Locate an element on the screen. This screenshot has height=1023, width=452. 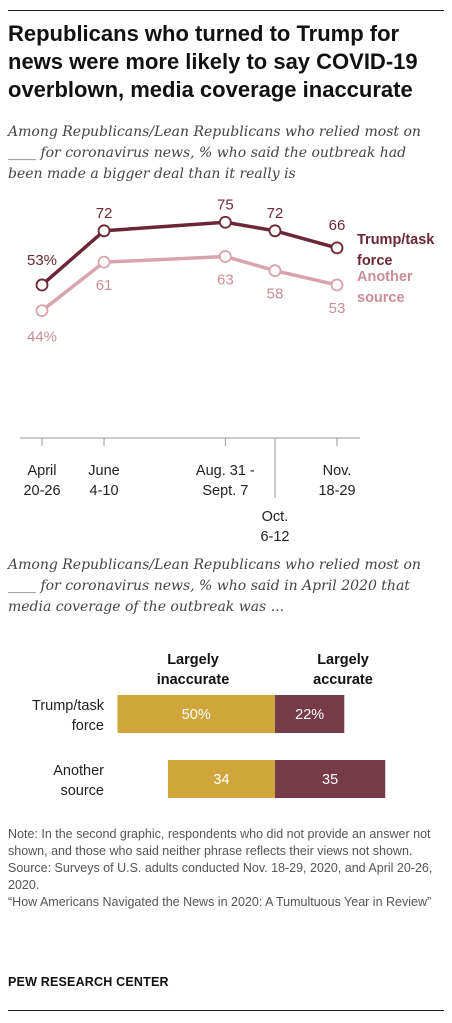
category-label: Trump/task is located at coordinates (68, 706).